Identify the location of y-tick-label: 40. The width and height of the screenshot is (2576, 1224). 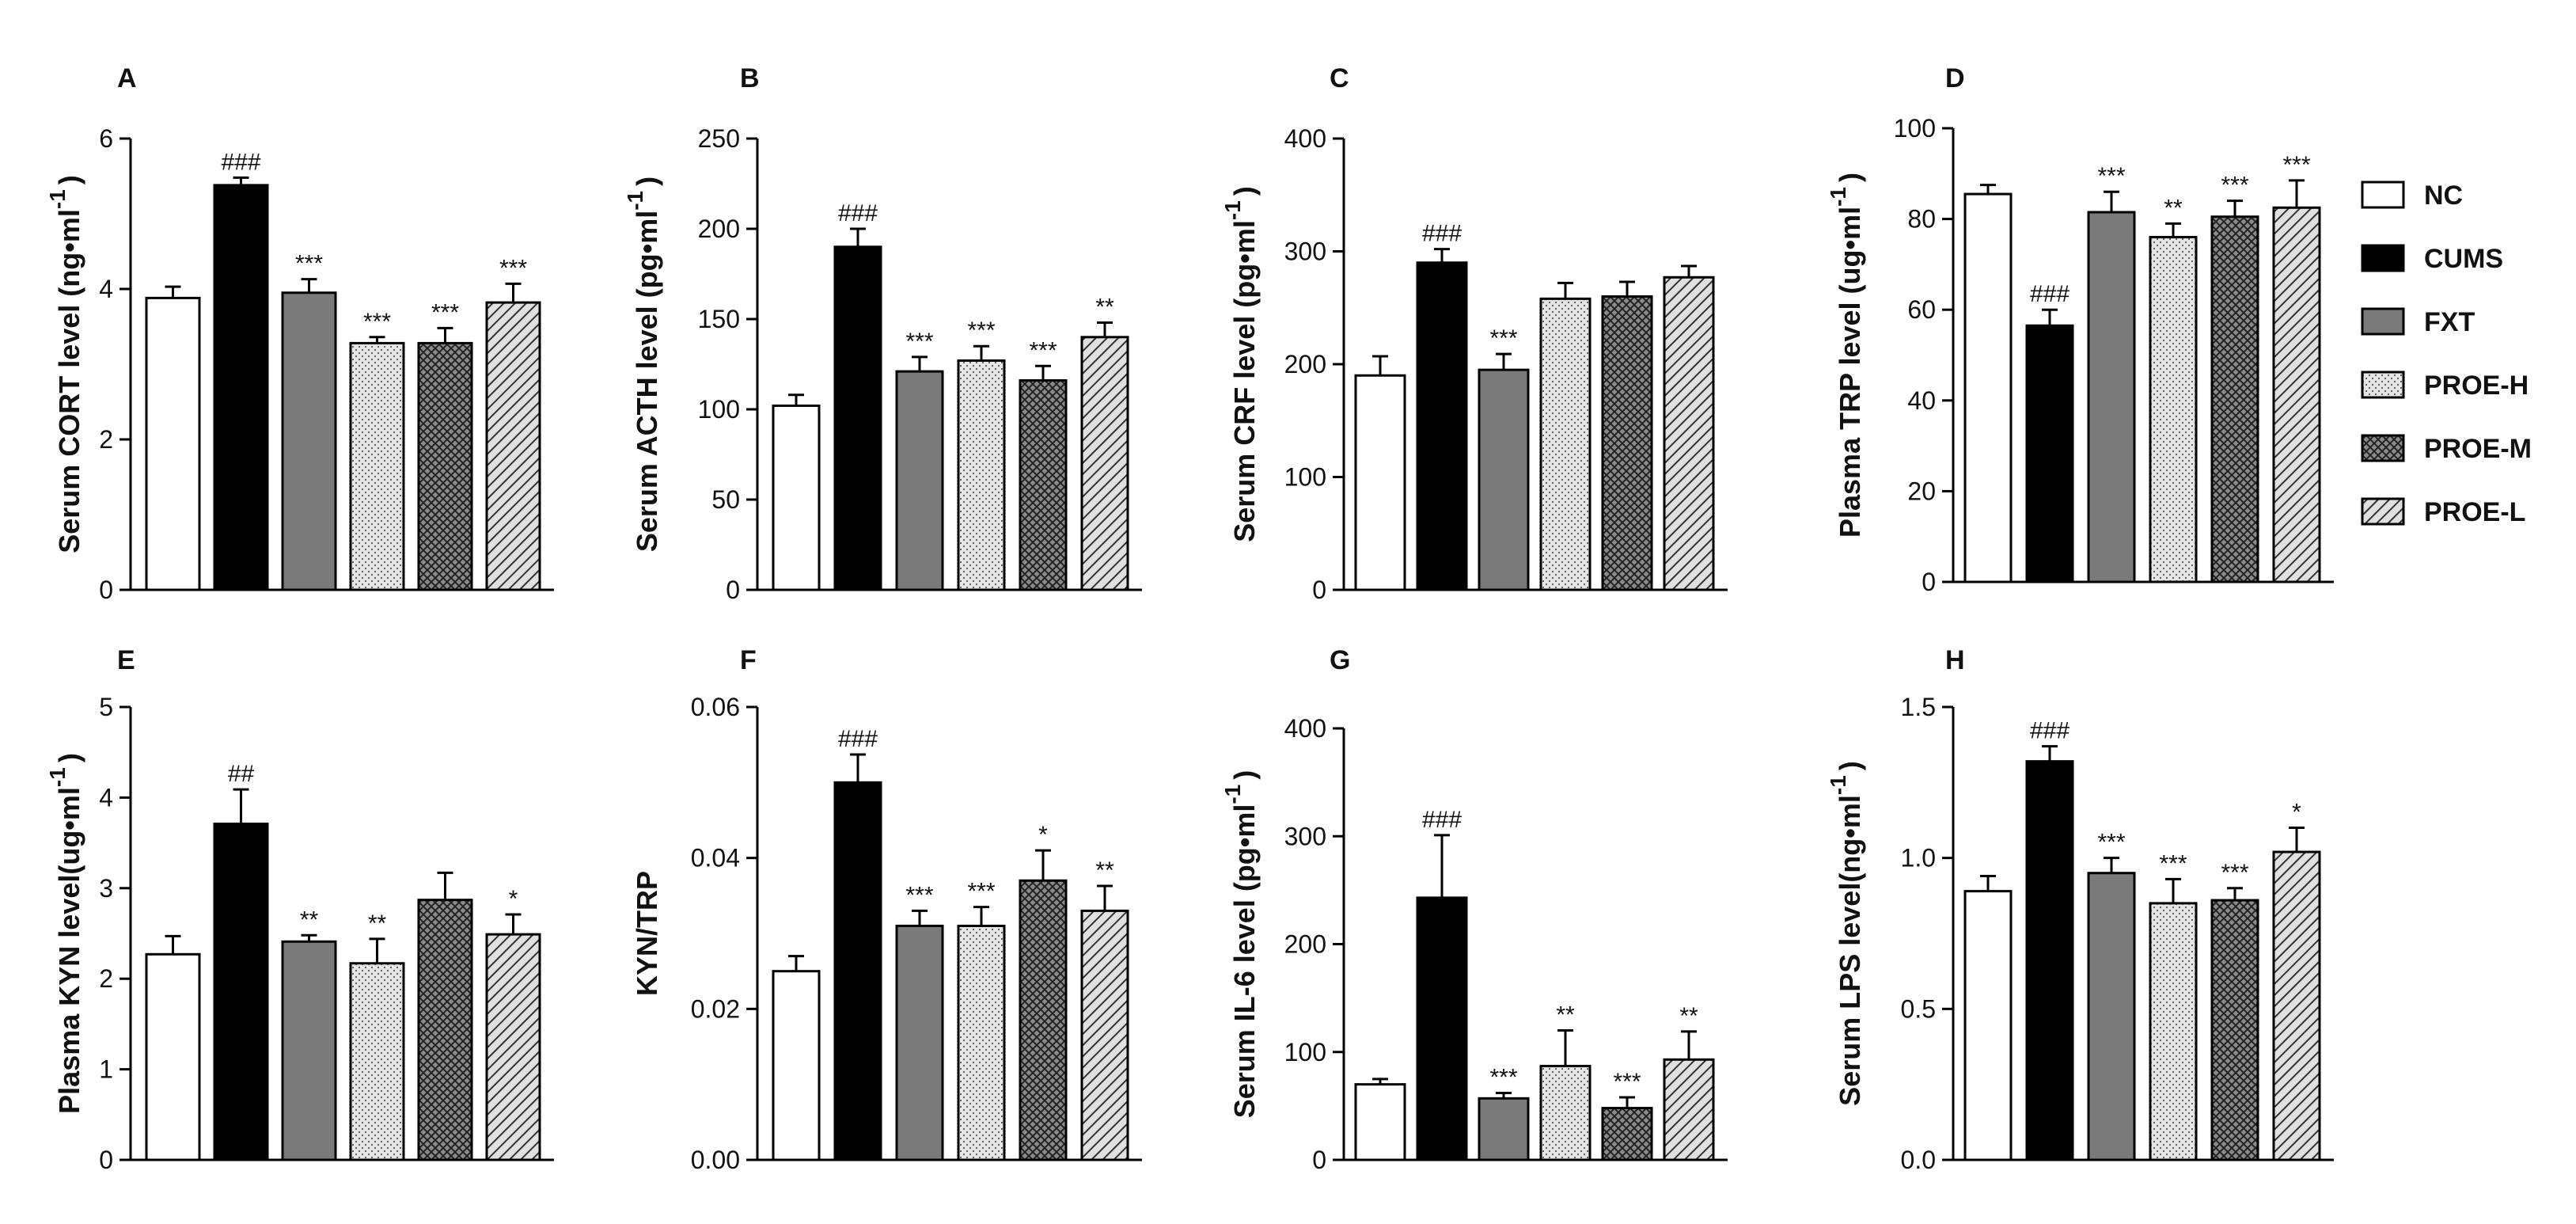
(1921, 400).